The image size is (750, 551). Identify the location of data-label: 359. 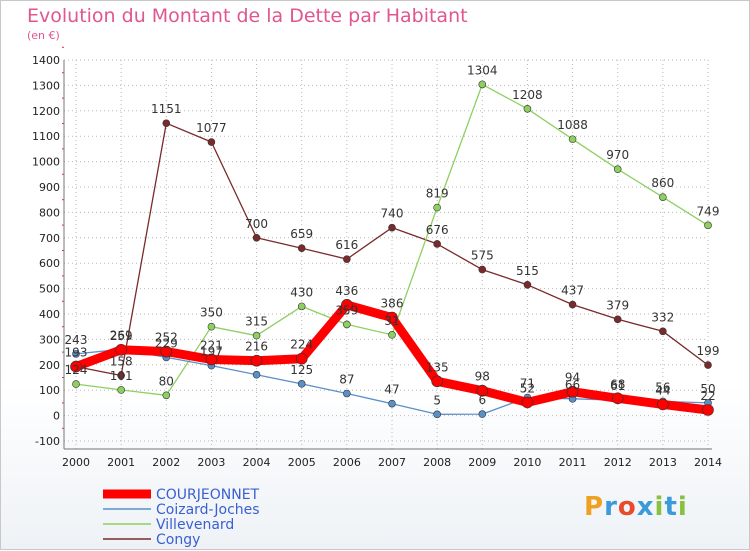
(346, 310).